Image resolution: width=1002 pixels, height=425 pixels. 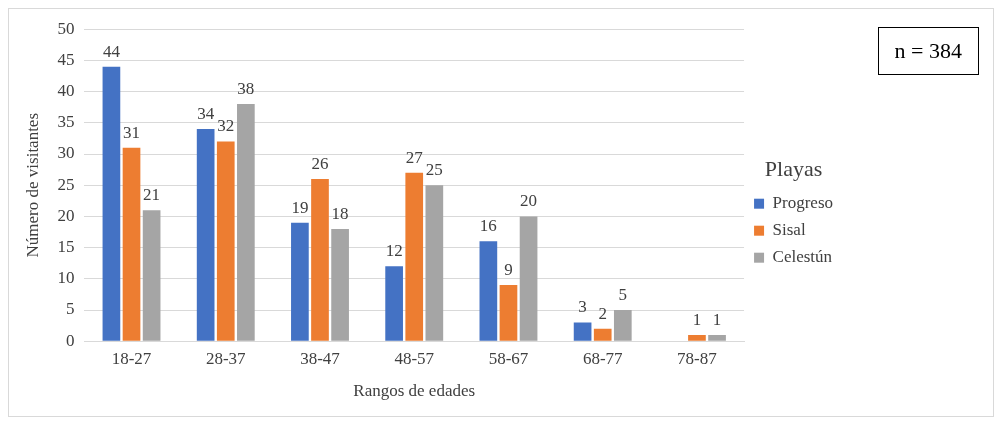 What do you see at coordinates (206, 114) in the screenshot?
I see `data-label: 34` at bounding box center [206, 114].